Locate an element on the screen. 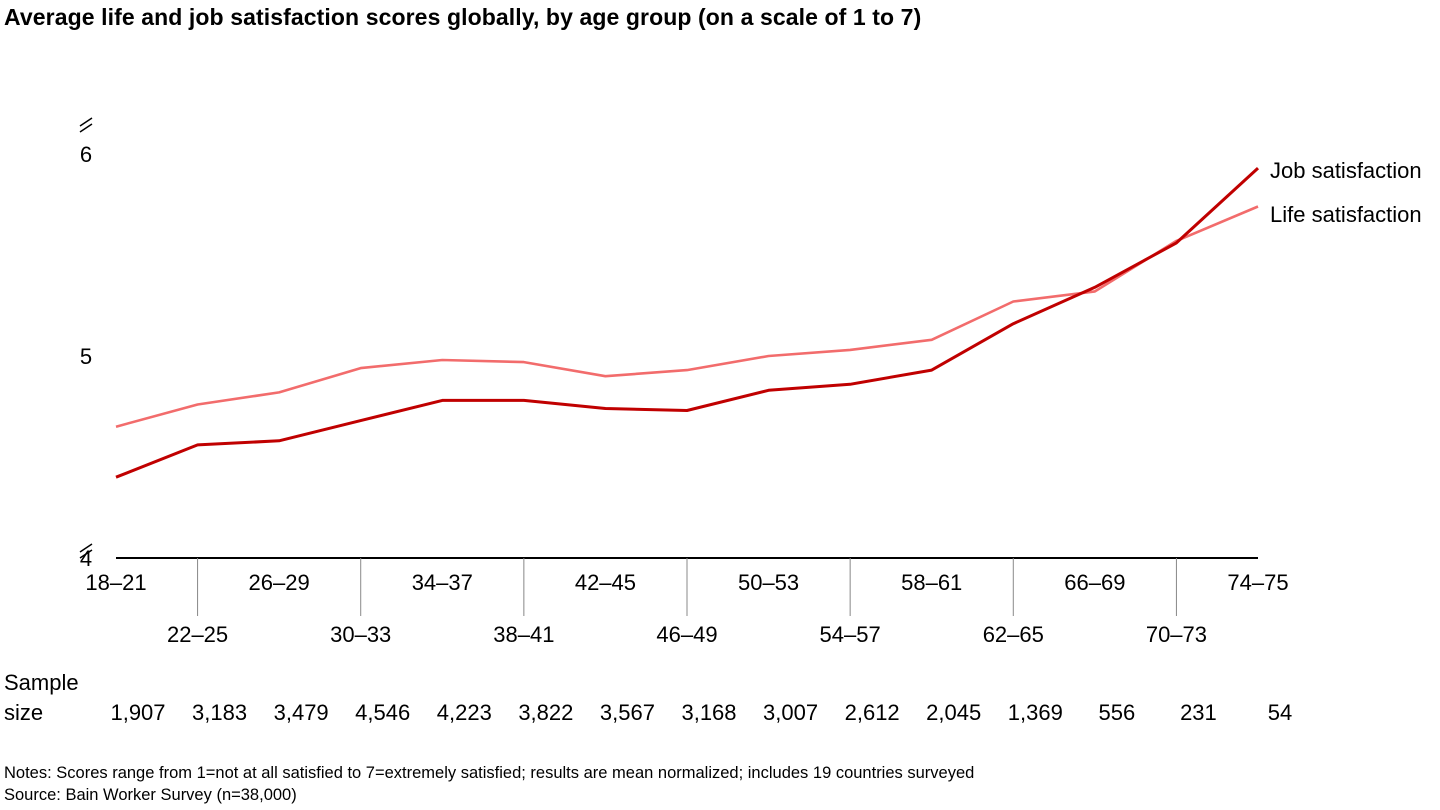  sample-size-value: 4,223 is located at coordinates (464, 712).